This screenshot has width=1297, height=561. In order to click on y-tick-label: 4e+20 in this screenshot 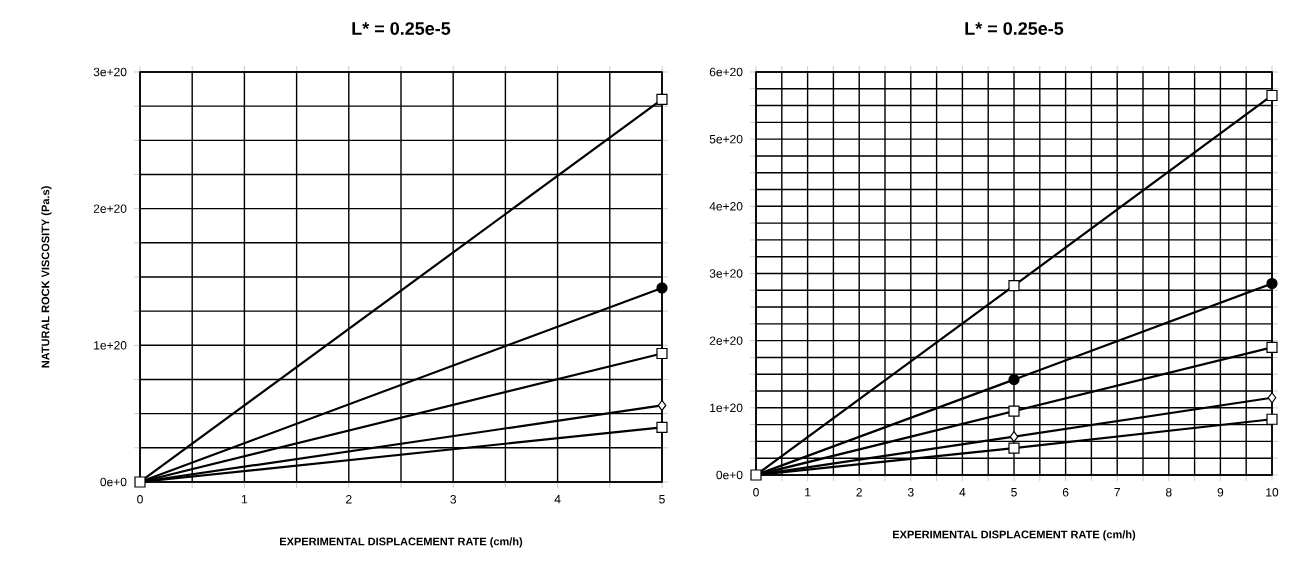, I will do `click(726, 206)`.